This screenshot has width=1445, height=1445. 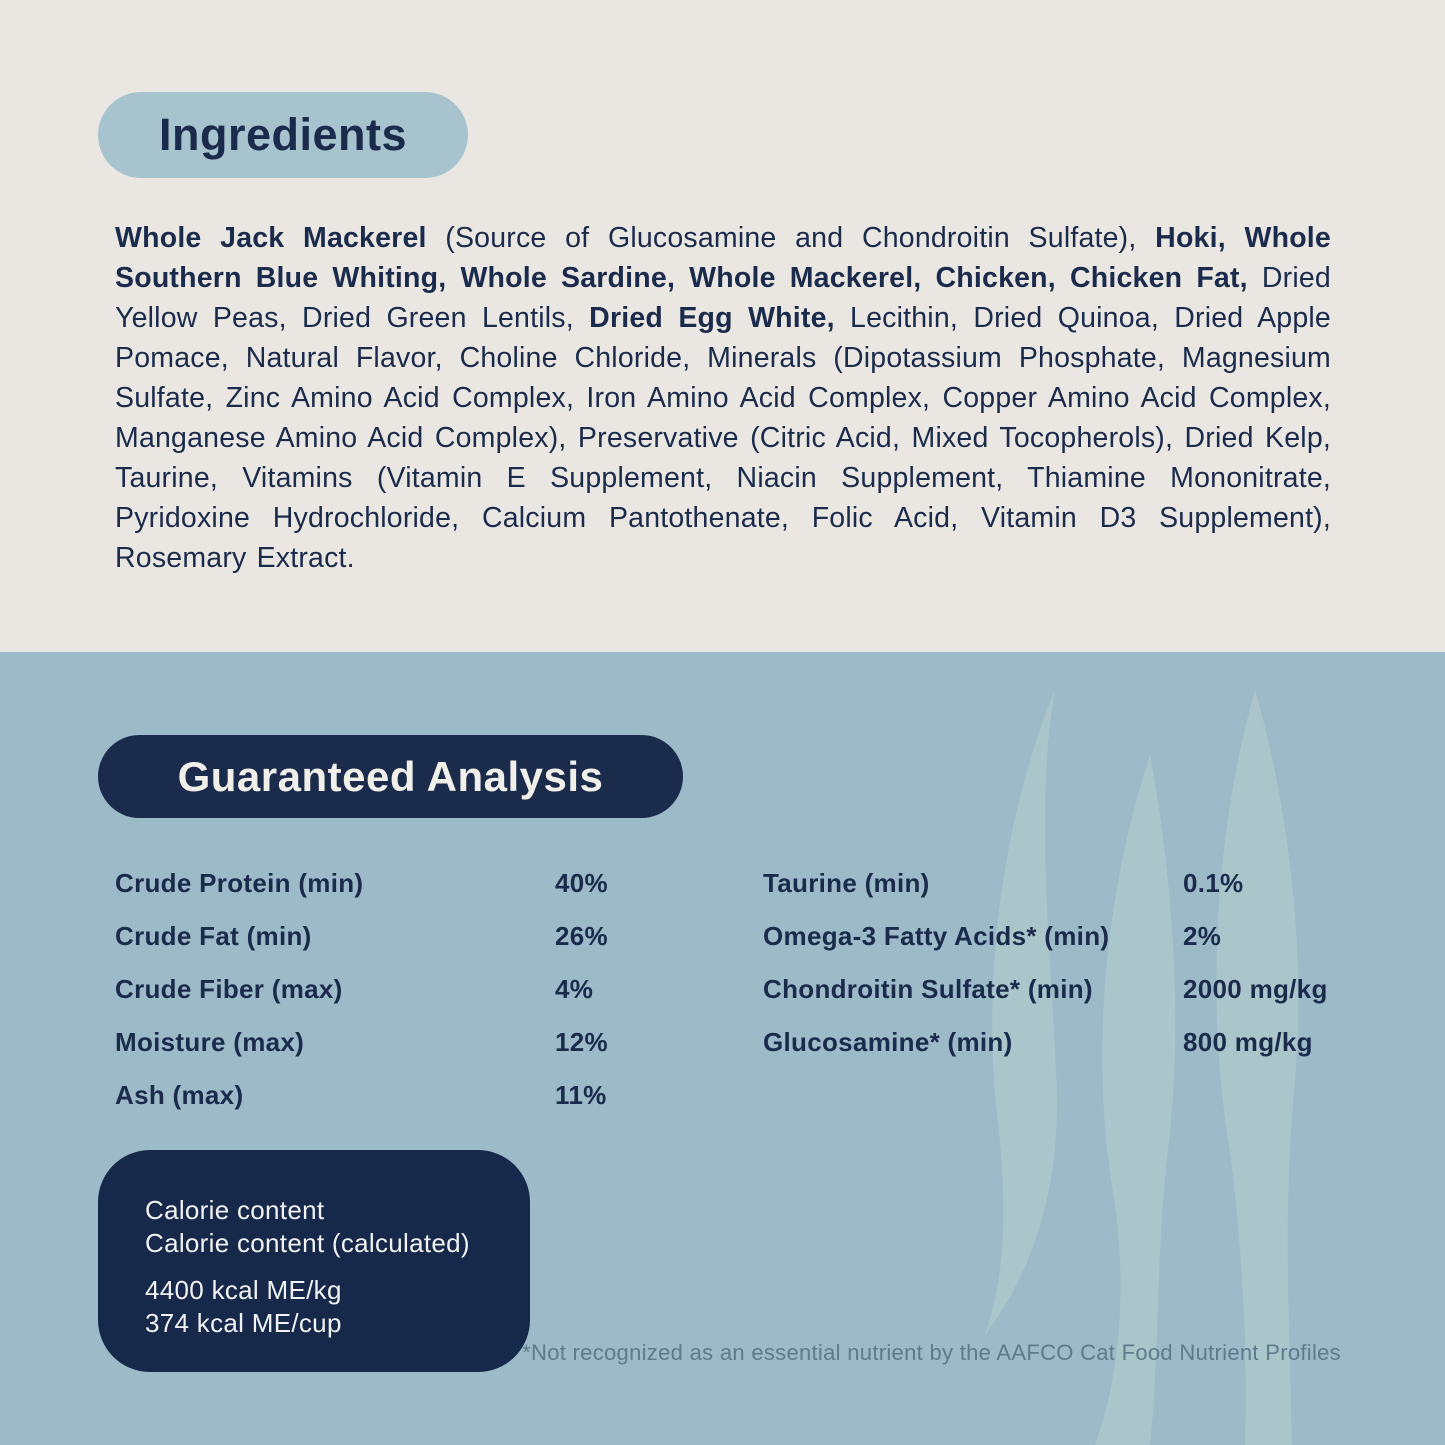 What do you see at coordinates (581, 936) in the screenshot?
I see `analysis-nutrient-value: 26%` at bounding box center [581, 936].